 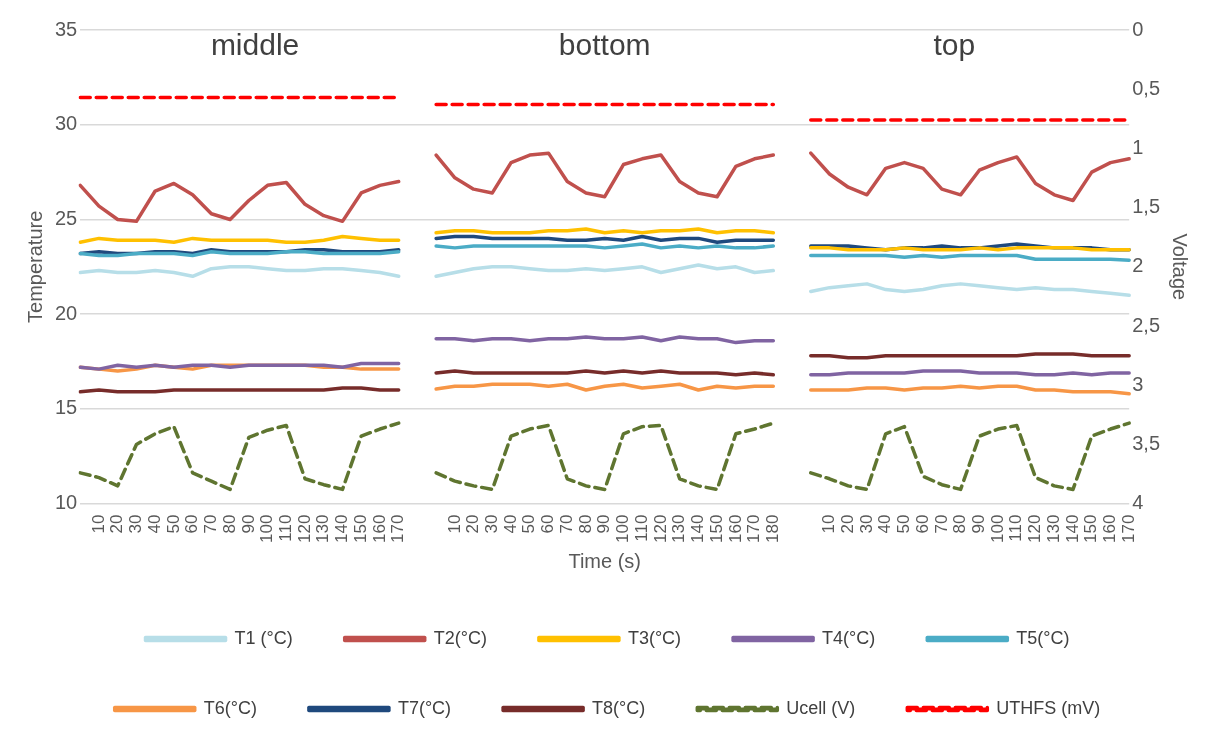 What do you see at coordinates (1146, 206) in the screenshot?
I see `y2-tick-label: 1,5` at bounding box center [1146, 206].